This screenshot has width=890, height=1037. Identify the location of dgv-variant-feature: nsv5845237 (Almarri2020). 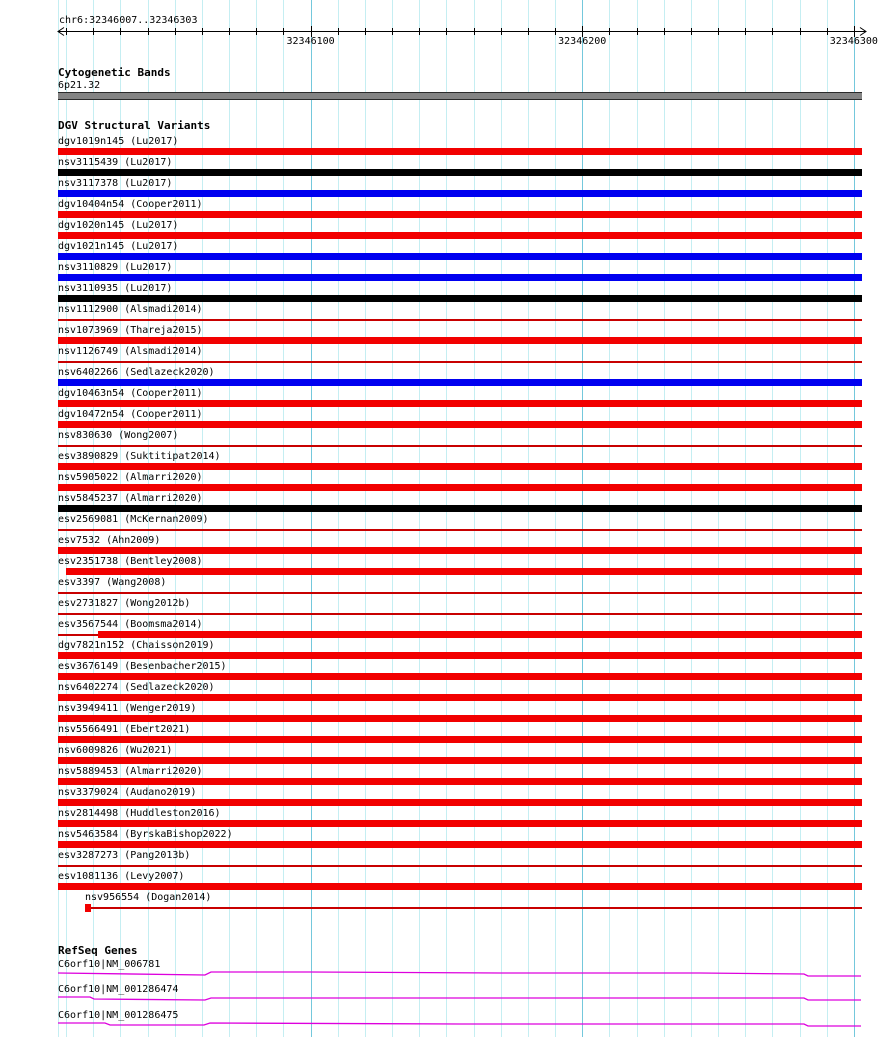
(445, 503).